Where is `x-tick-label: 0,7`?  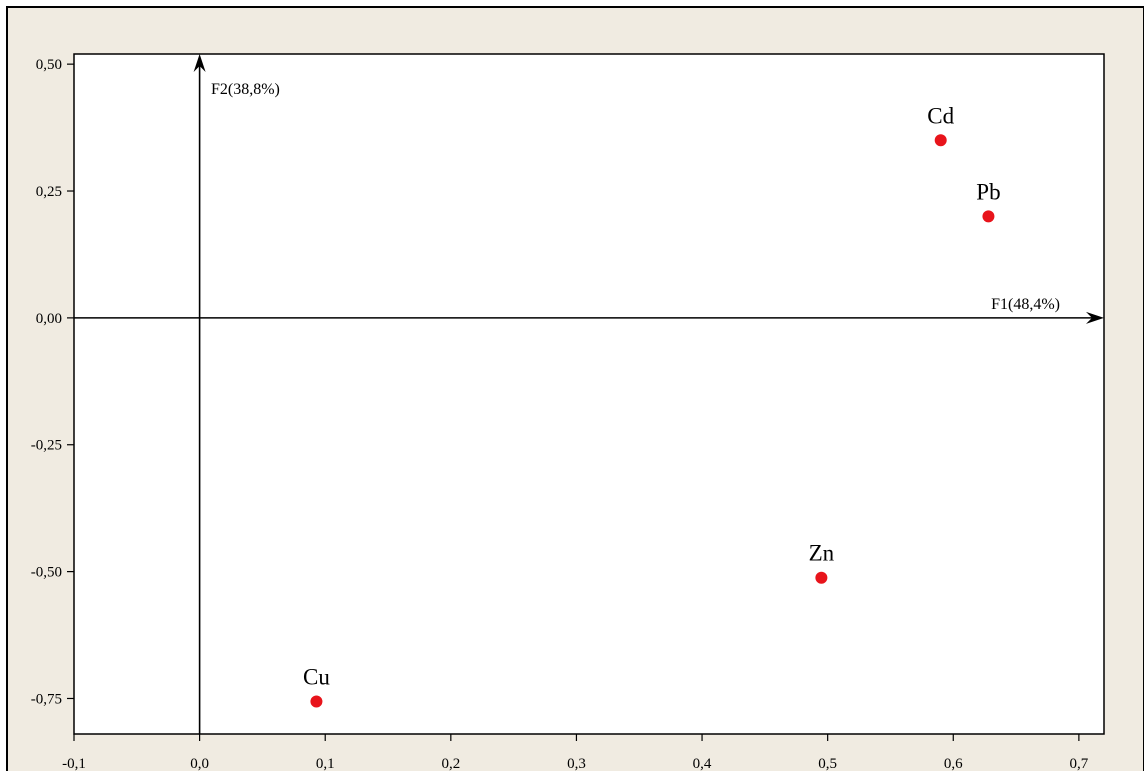 x-tick-label: 0,7 is located at coordinates (1079, 763).